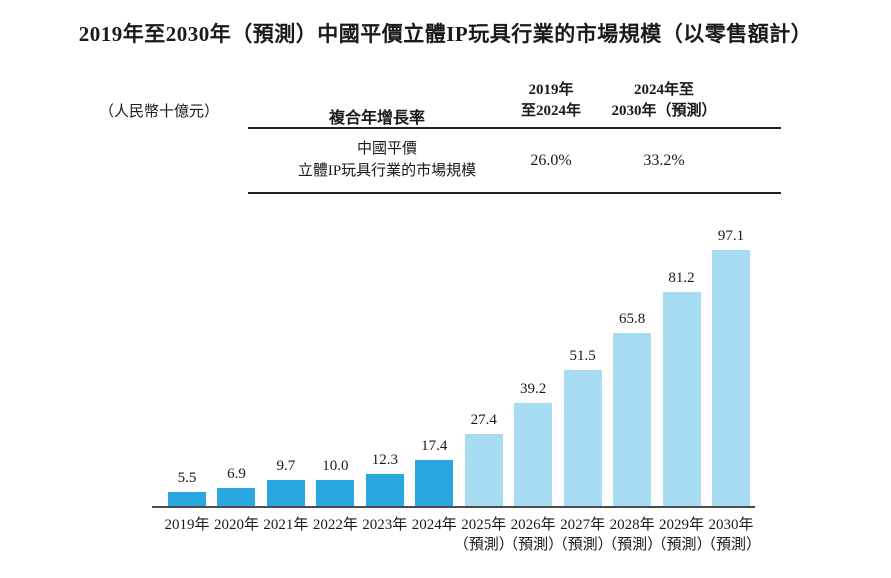 Image resolution: width=891 pixels, height=578 pixels. What do you see at coordinates (681, 398) in the screenshot?
I see `forecast-bar-2029年` at bounding box center [681, 398].